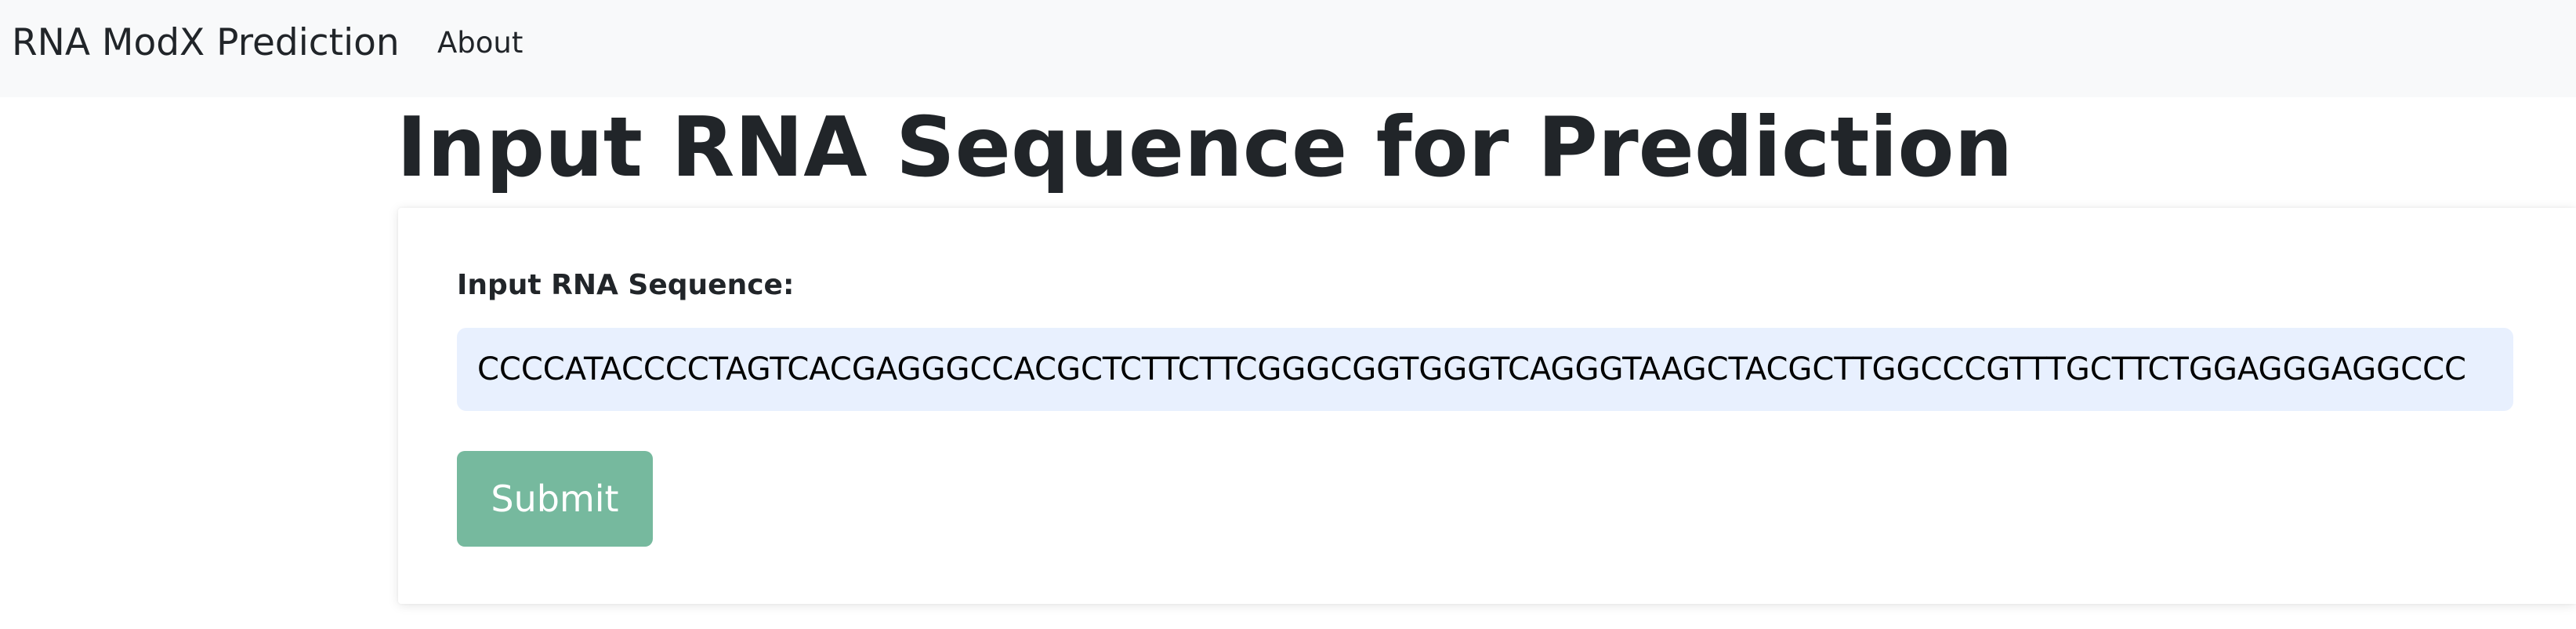 This screenshot has width=2576, height=629. Describe the element at coordinates (626, 285) in the screenshot. I see `sequence-label: Input RNA Sequence:` at that location.